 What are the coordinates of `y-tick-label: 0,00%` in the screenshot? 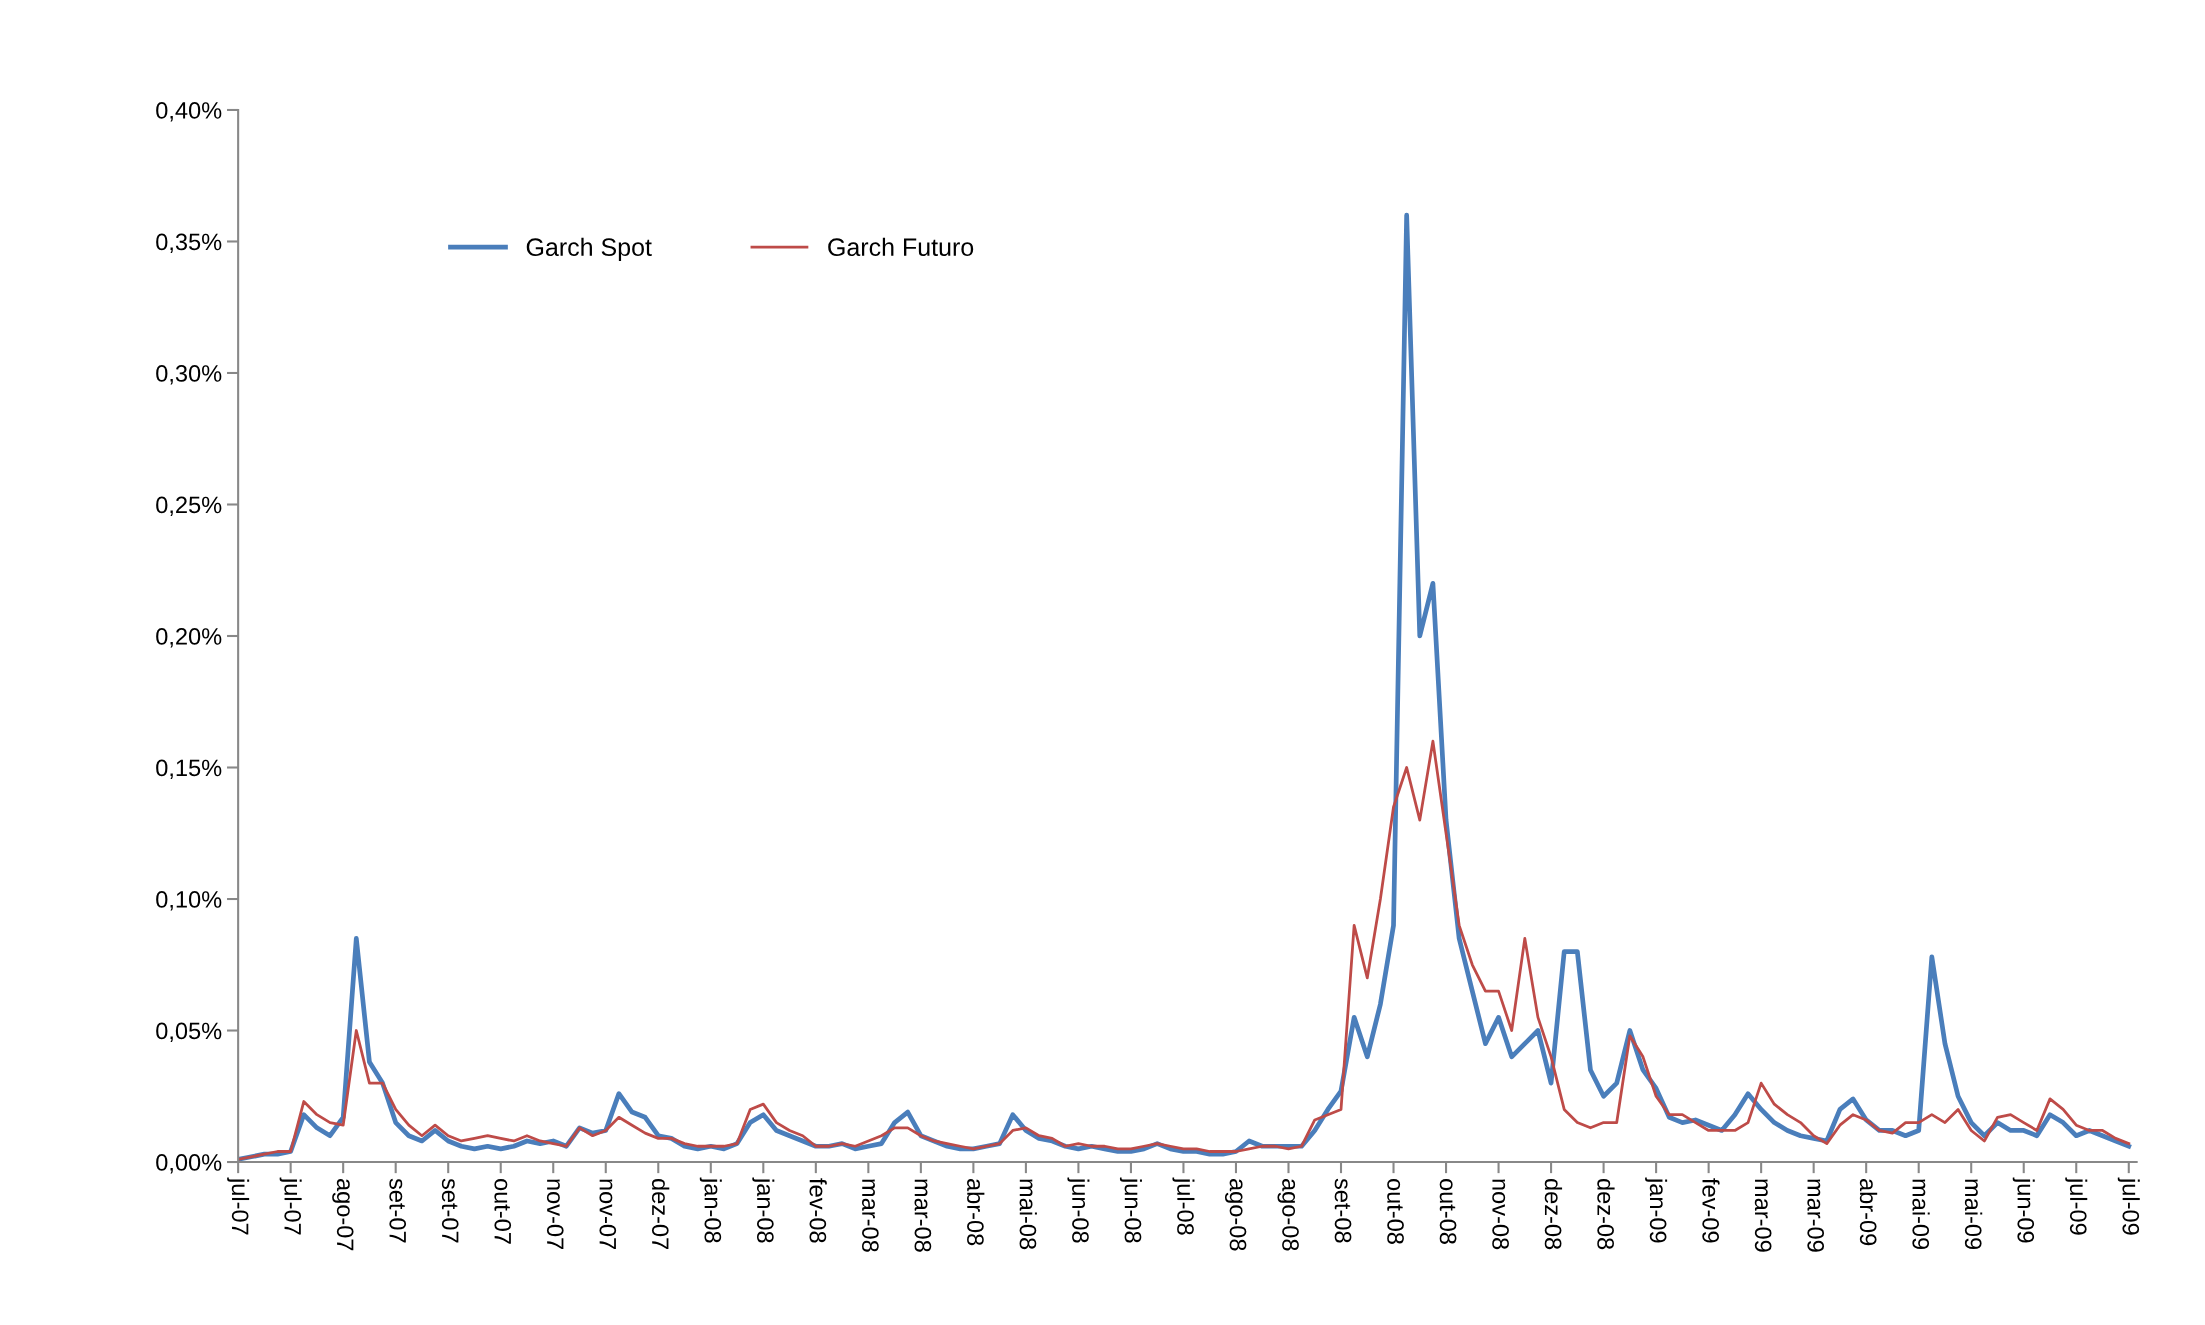 It's located at (189, 1164).